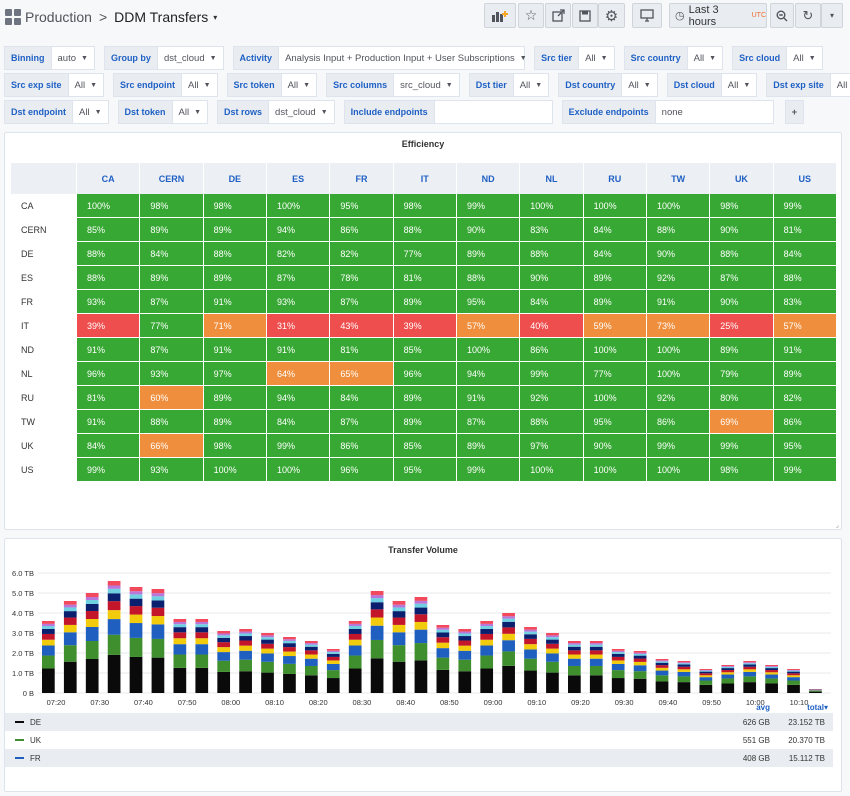 The image size is (850, 796). Describe the element at coordinates (362, 254) in the screenshot. I see `efficiency-cell: 82%` at that location.